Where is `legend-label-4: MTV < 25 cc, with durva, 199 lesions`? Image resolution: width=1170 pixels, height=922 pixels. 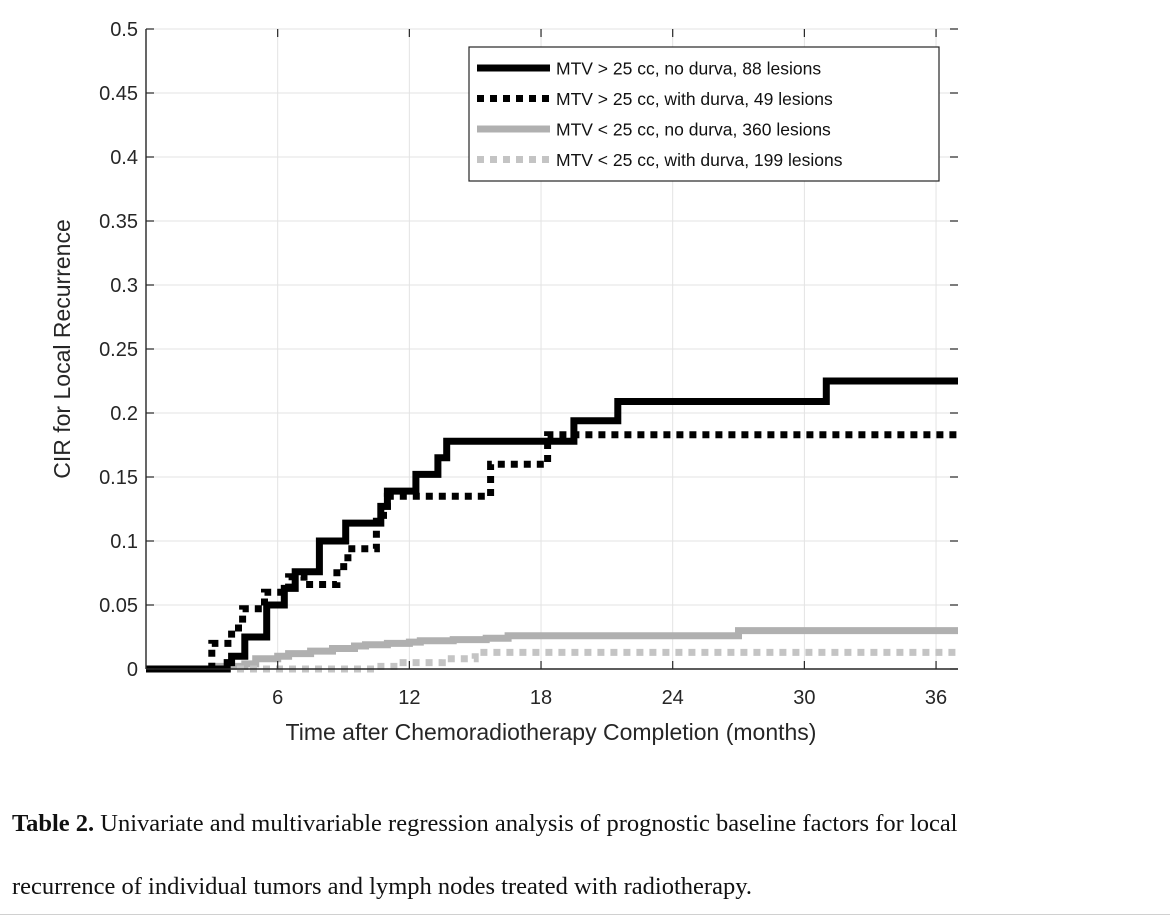
legend-label-4: MTV < 25 cc, with durva, 199 lesions is located at coordinates (699, 160).